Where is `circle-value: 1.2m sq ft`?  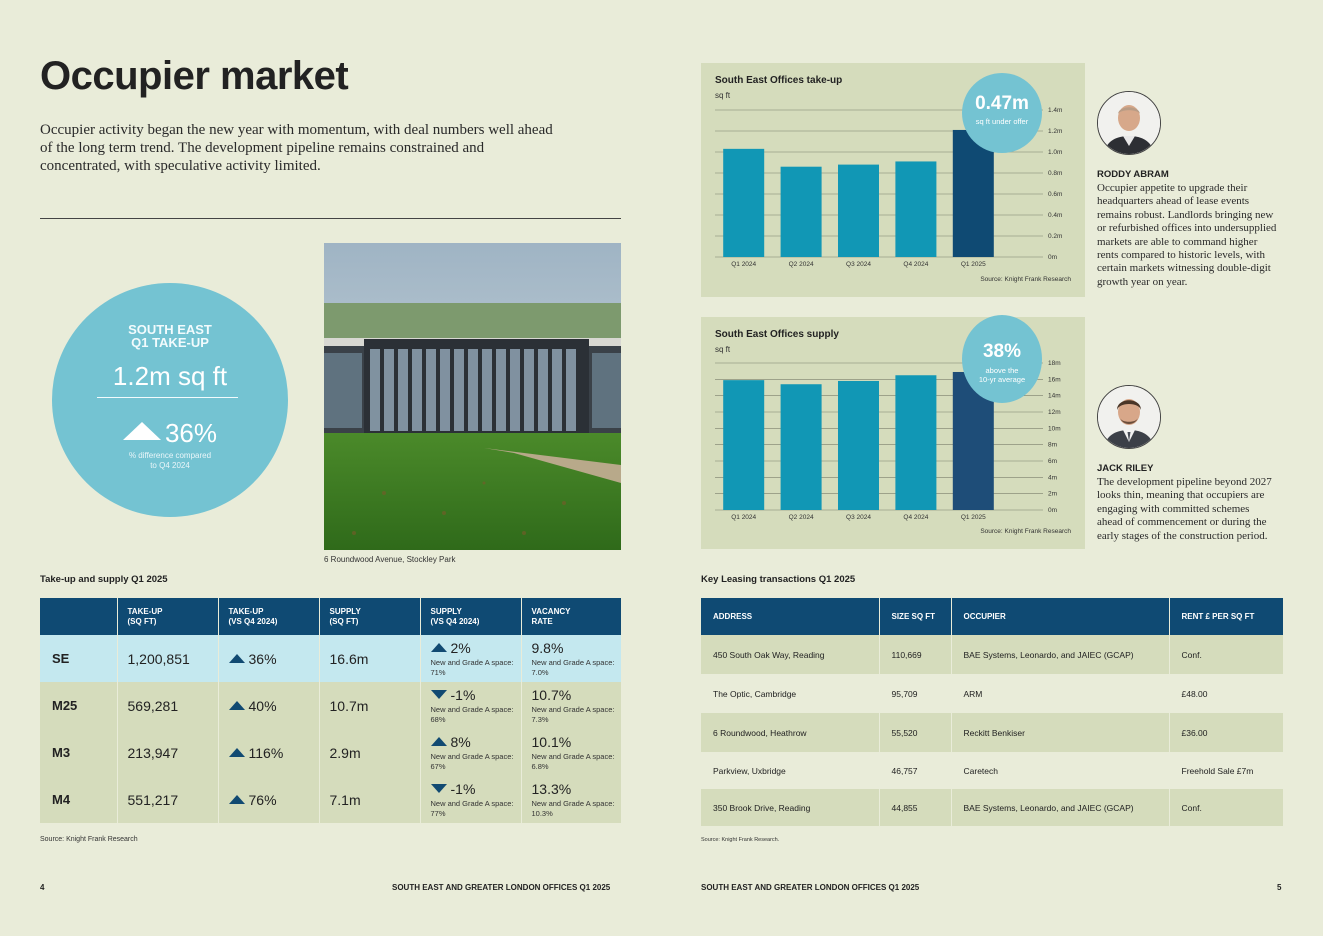 circle-value: 1.2m sq ft is located at coordinates (170, 376).